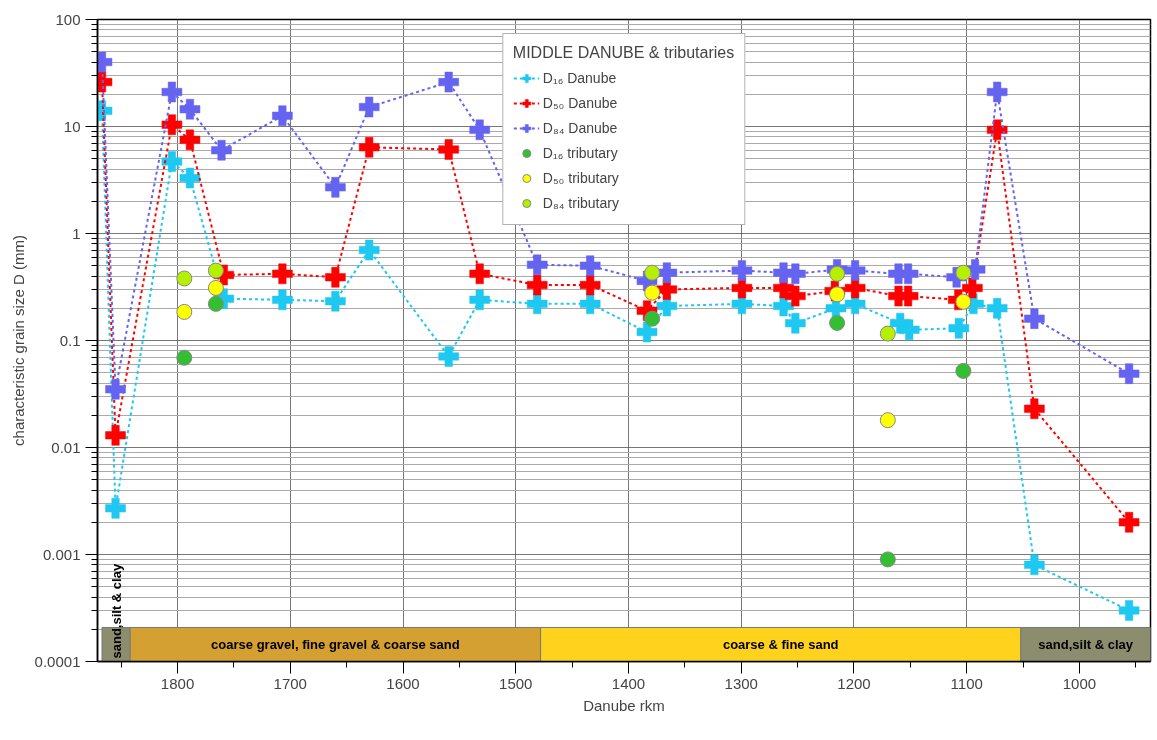 The width and height of the screenshot is (1157, 740). What do you see at coordinates (741, 683) in the screenshot?
I see `x-tick-label: 1300` at bounding box center [741, 683].